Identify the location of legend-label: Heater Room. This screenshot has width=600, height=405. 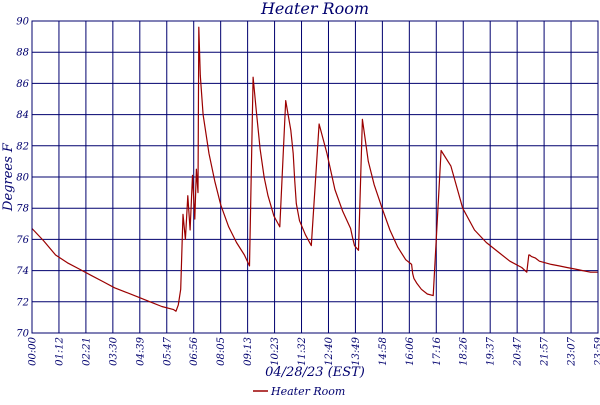
(307, 391).